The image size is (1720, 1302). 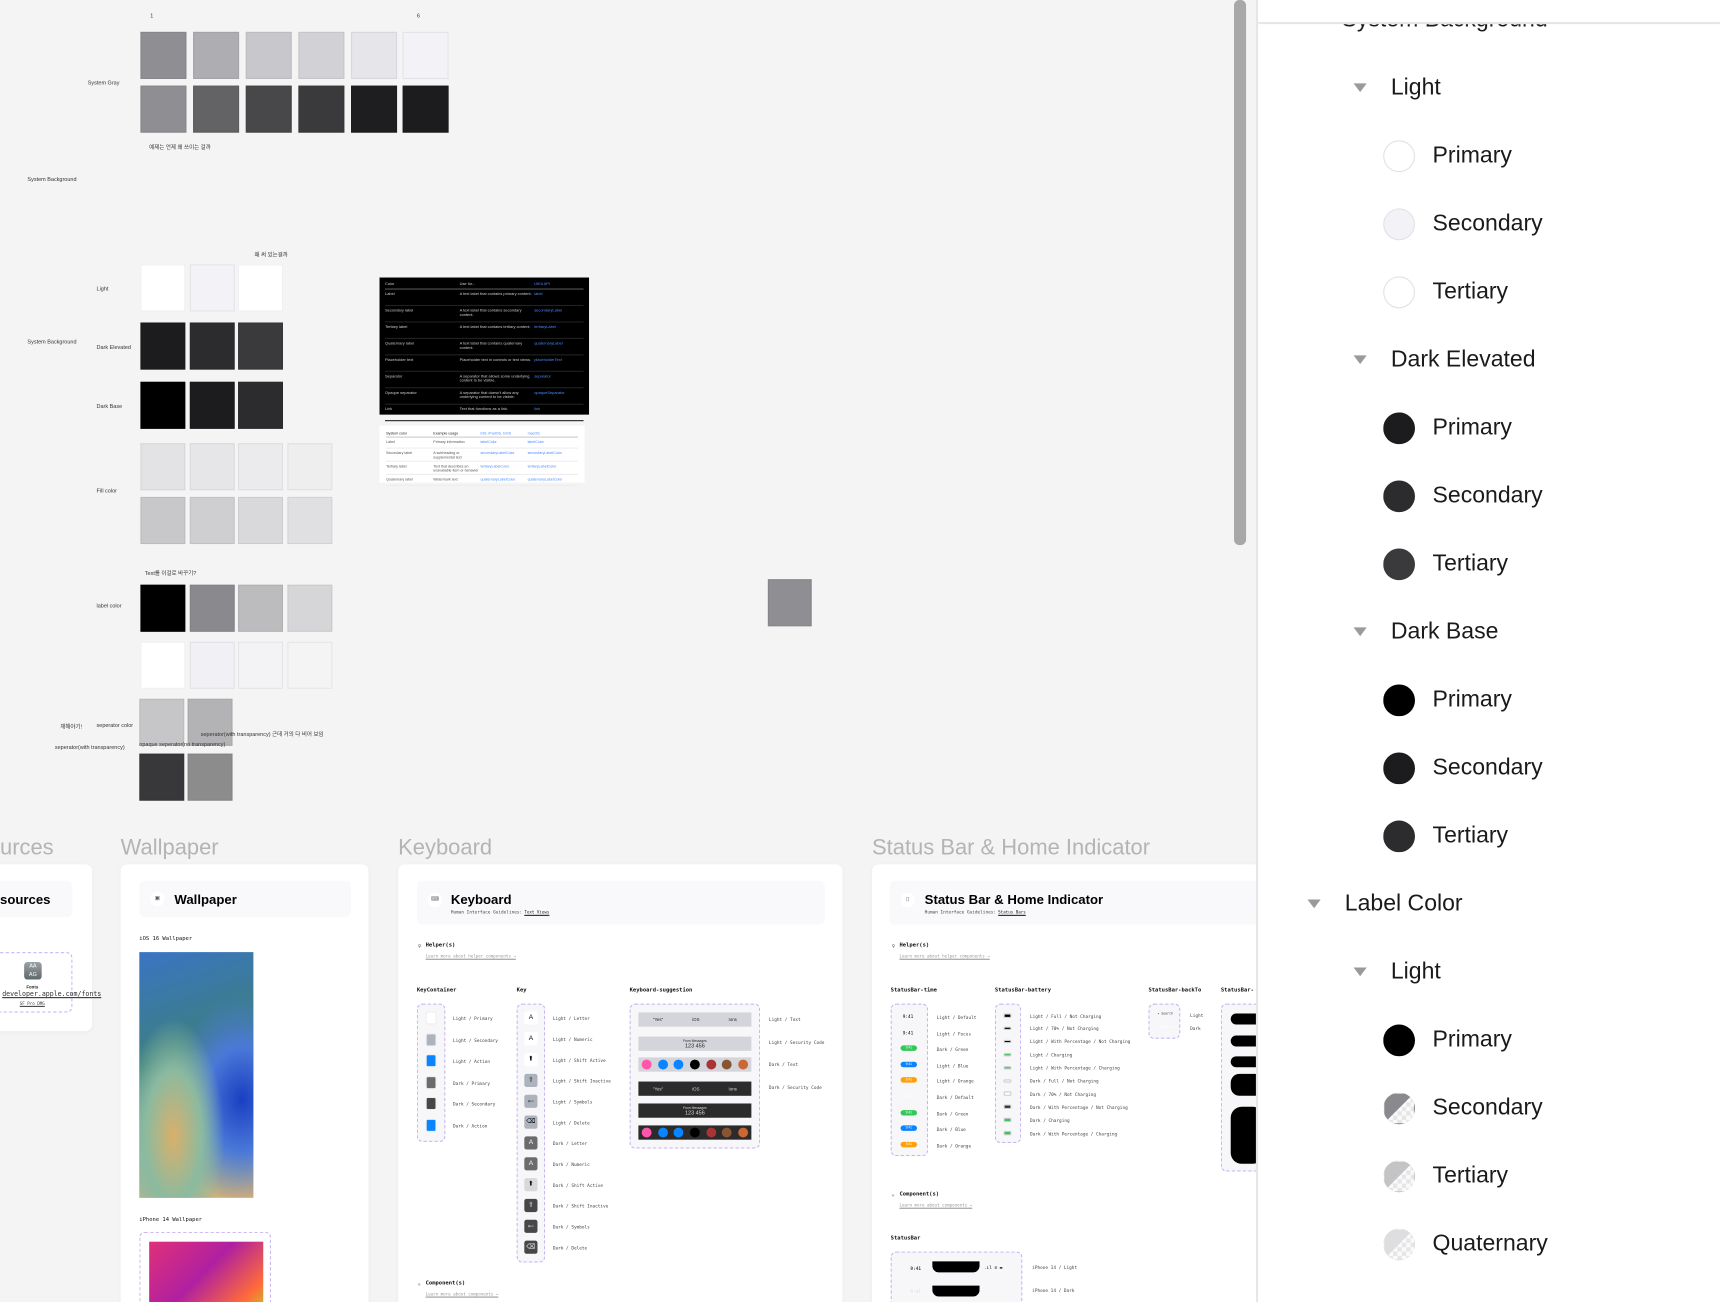 What do you see at coordinates (695, 1110) in the screenshot?
I see `security-code-suggestion: From Messages 123 456` at bounding box center [695, 1110].